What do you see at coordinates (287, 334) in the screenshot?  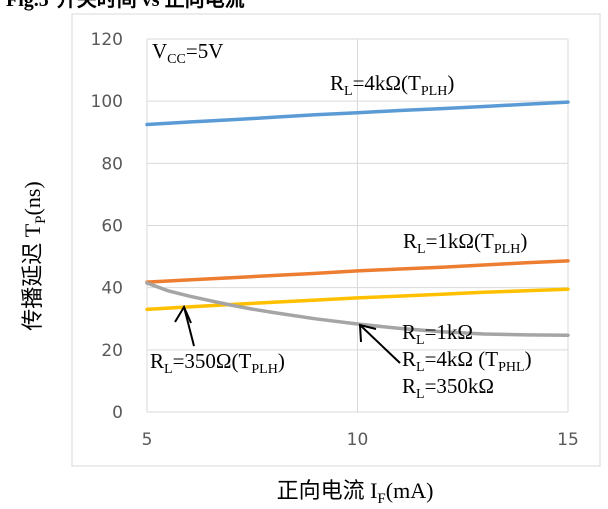 I see `annotation-arrows` at bounding box center [287, 334].